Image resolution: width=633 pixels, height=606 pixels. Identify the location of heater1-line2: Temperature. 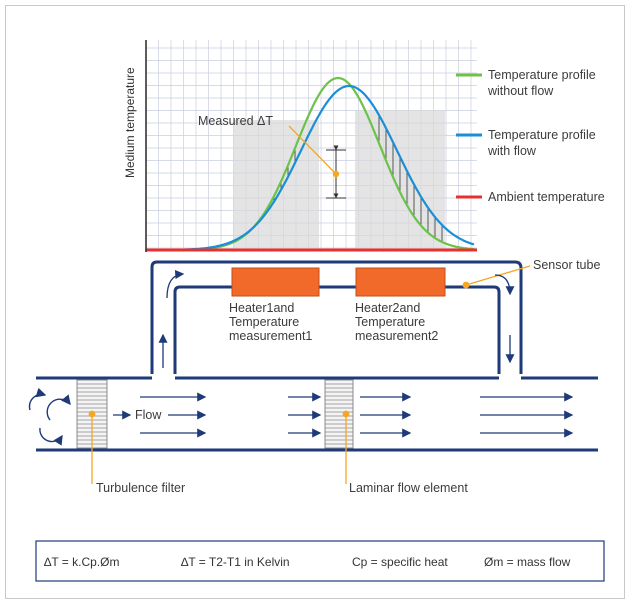
(264, 322).